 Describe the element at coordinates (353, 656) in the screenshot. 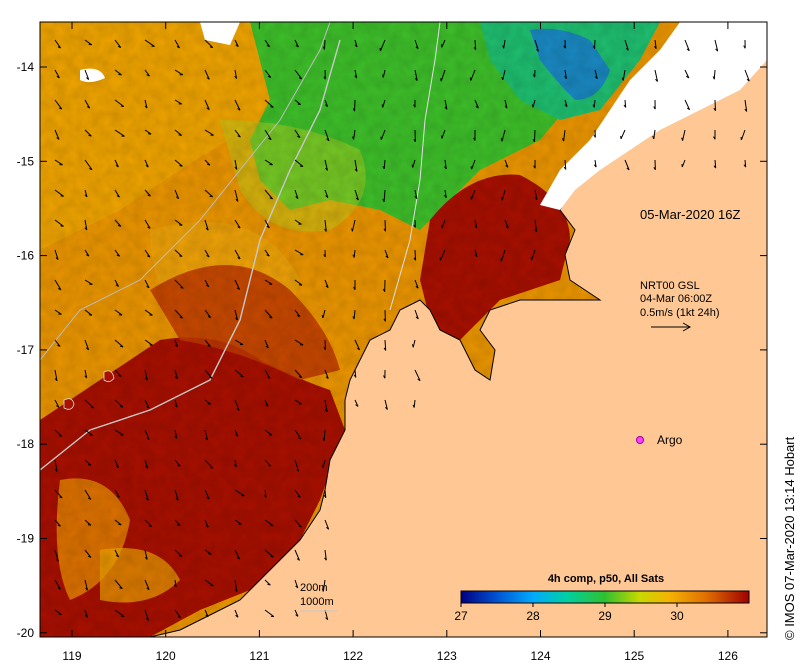

I see `lon-tick-label: 122` at that location.